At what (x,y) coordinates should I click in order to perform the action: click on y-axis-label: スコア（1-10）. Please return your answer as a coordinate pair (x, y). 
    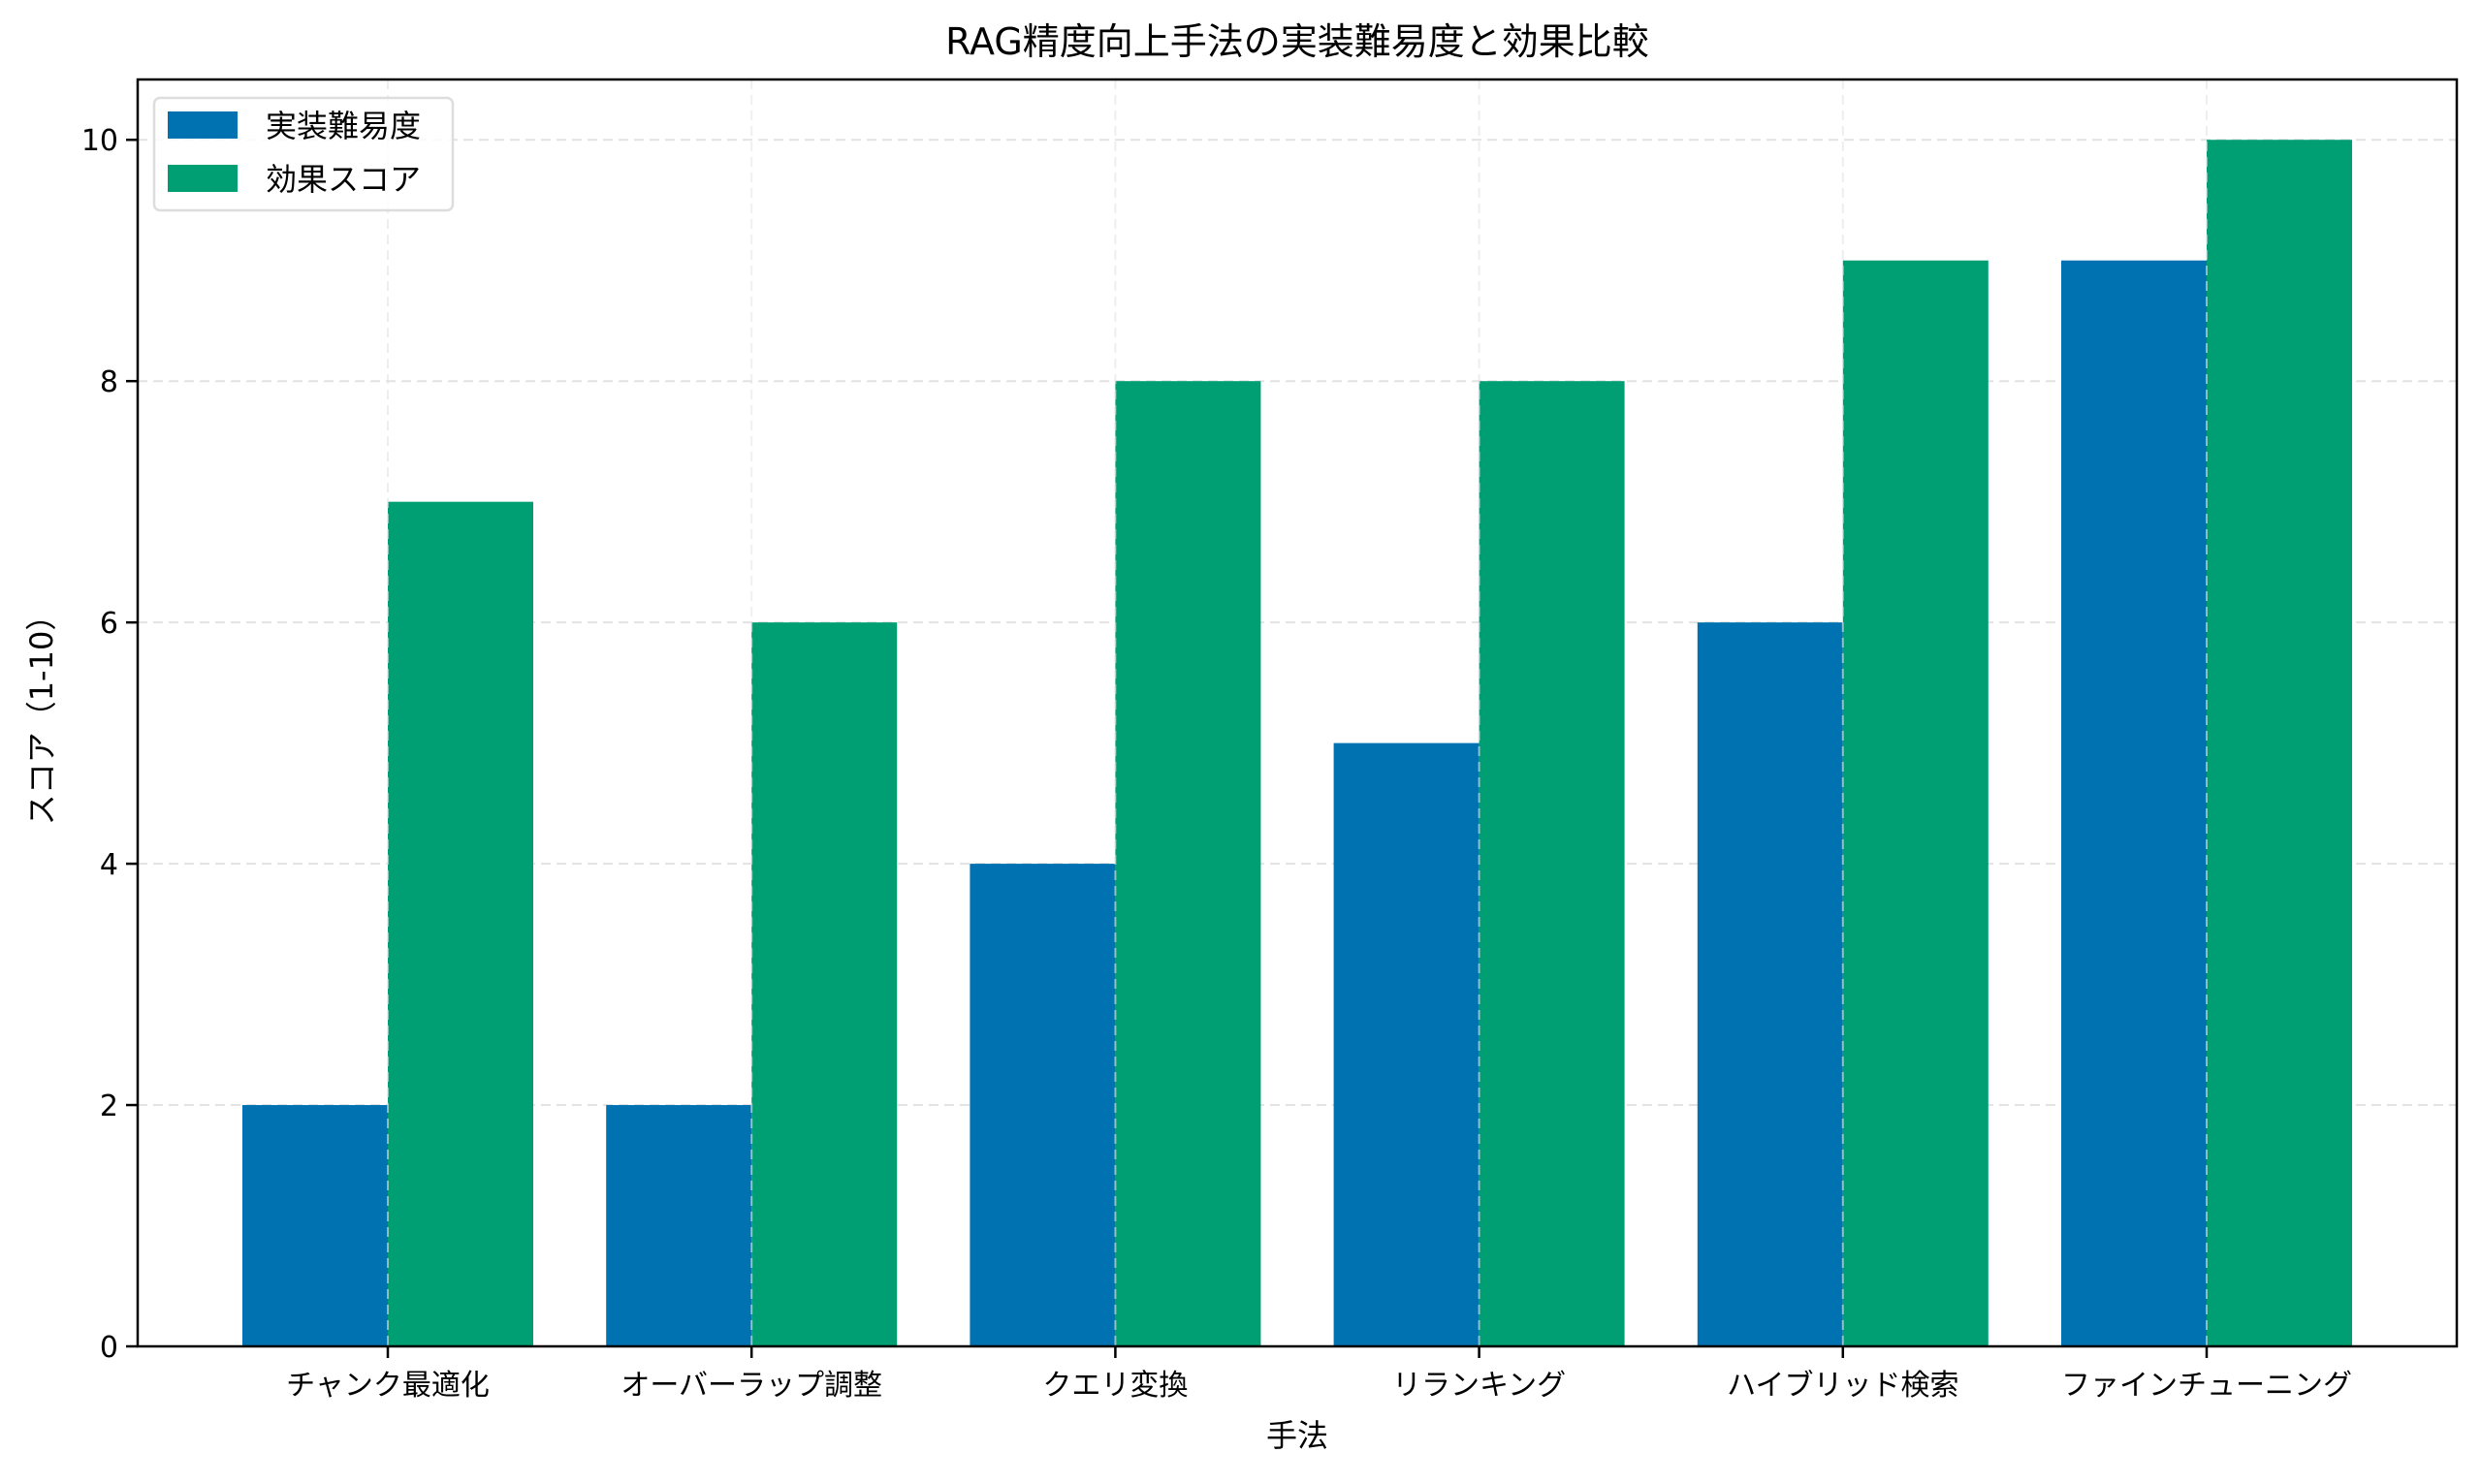
    Looking at the image, I should click on (41, 713).